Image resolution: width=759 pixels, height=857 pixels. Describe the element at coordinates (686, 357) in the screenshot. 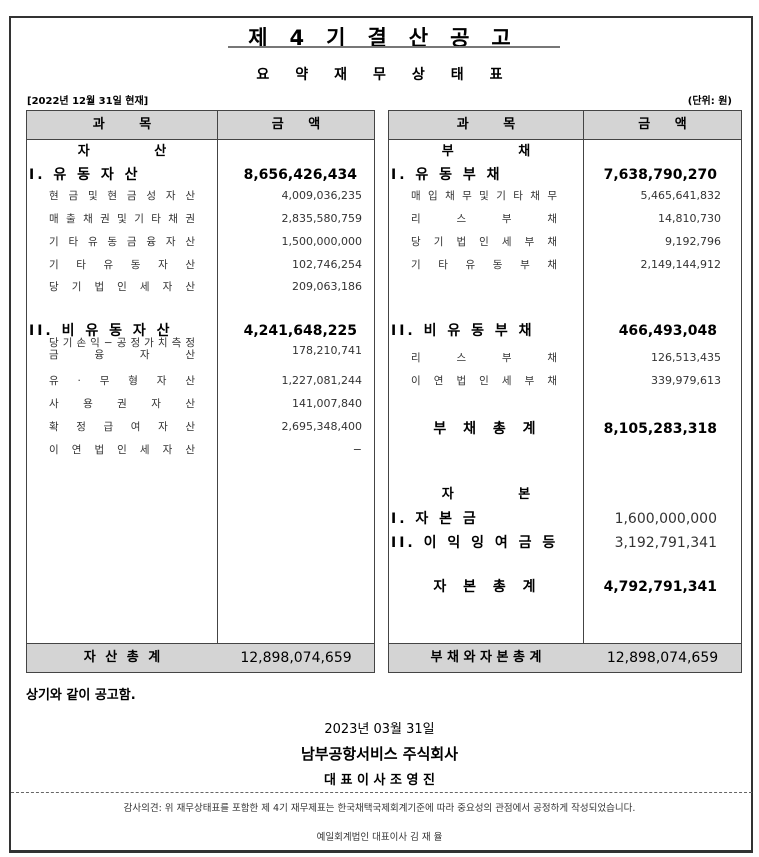

I see `liability-item-amount: 126,513,435` at that location.